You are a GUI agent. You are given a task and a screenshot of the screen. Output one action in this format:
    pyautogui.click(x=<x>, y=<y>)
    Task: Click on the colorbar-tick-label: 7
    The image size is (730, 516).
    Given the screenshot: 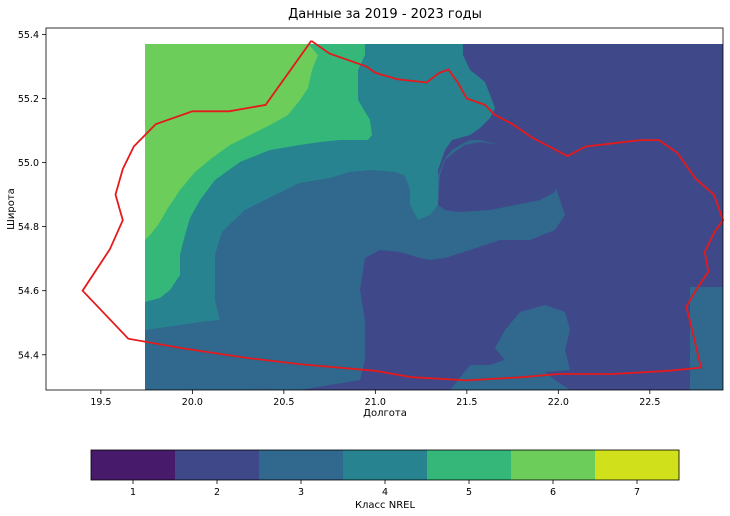 What is the action you would take?
    pyautogui.click(x=637, y=492)
    